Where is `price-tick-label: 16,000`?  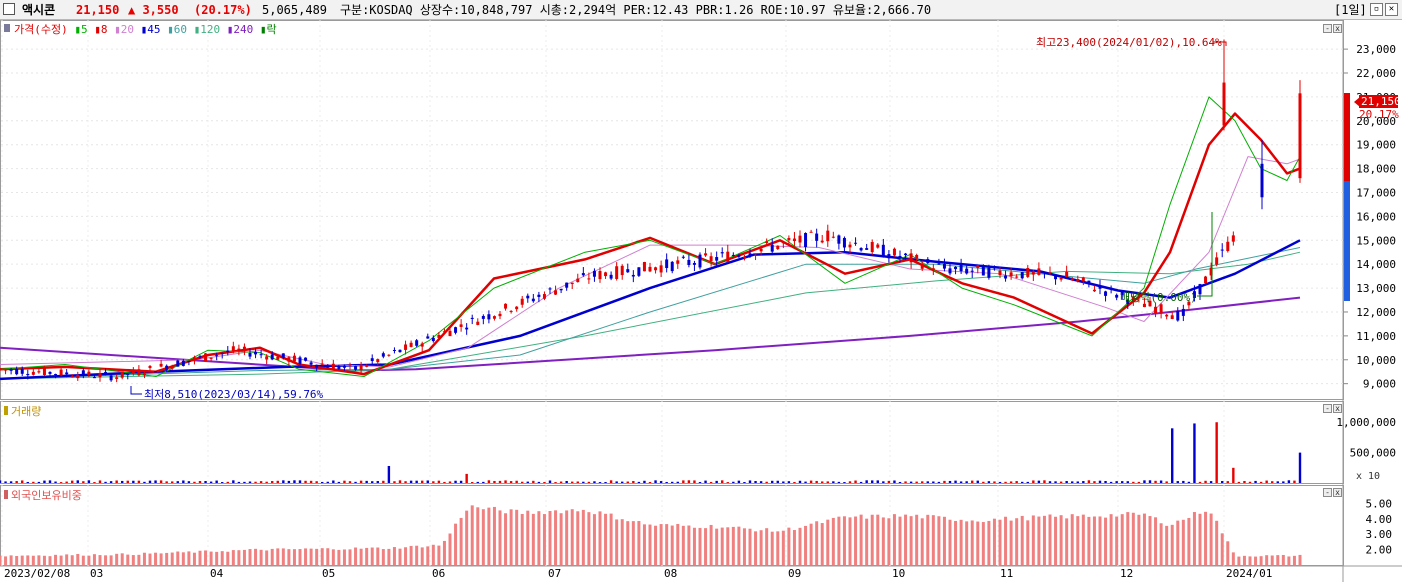
price-tick-label: 16,000 is located at coordinates (1376, 216).